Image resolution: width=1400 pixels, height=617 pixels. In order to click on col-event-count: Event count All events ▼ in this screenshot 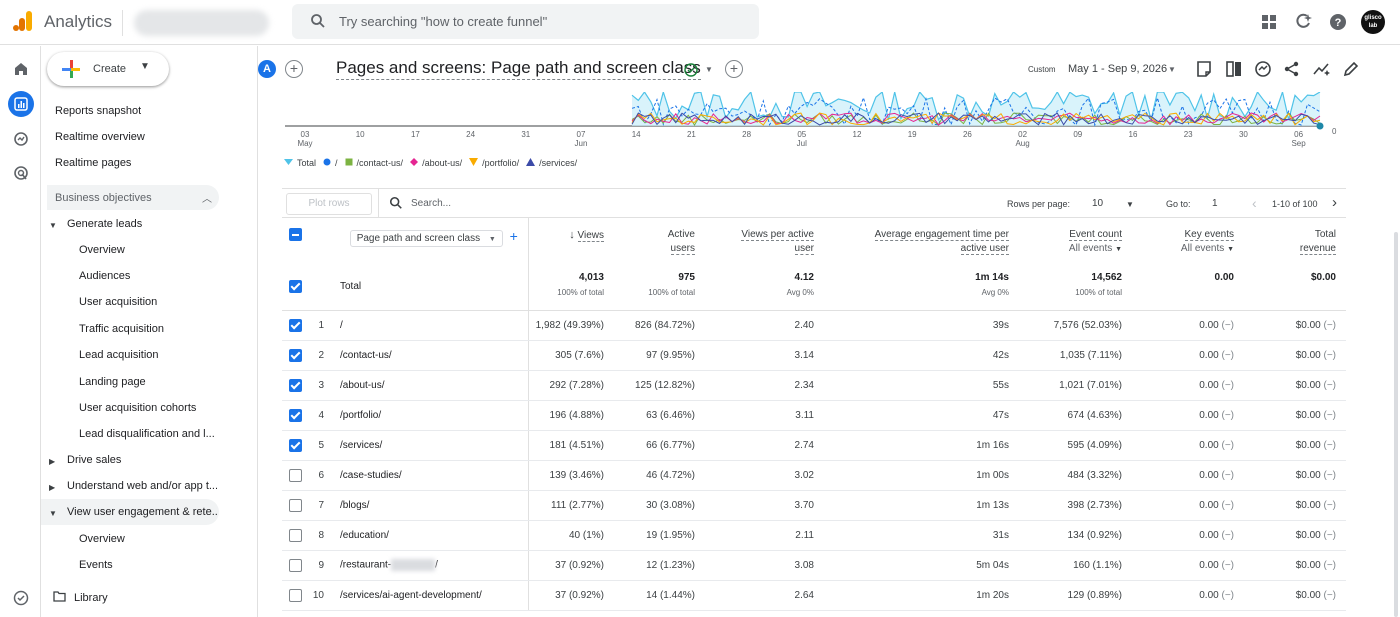, I will do `click(1095, 241)`.